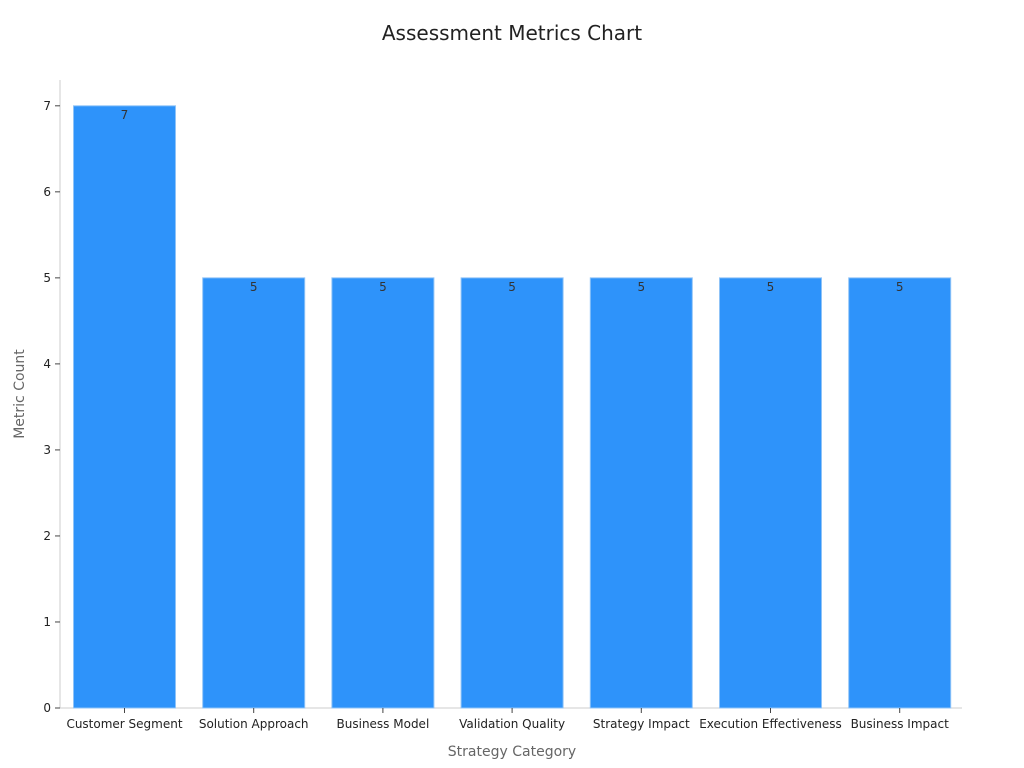 This screenshot has width=1024, height=768. What do you see at coordinates (512, 287) in the screenshot?
I see `data-label-3: 5` at bounding box center [512, 287].